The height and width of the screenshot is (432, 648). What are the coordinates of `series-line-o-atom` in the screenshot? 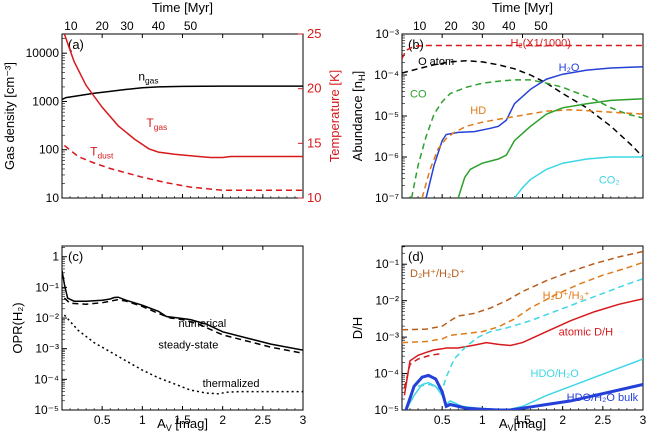 It's located at (522, 108).